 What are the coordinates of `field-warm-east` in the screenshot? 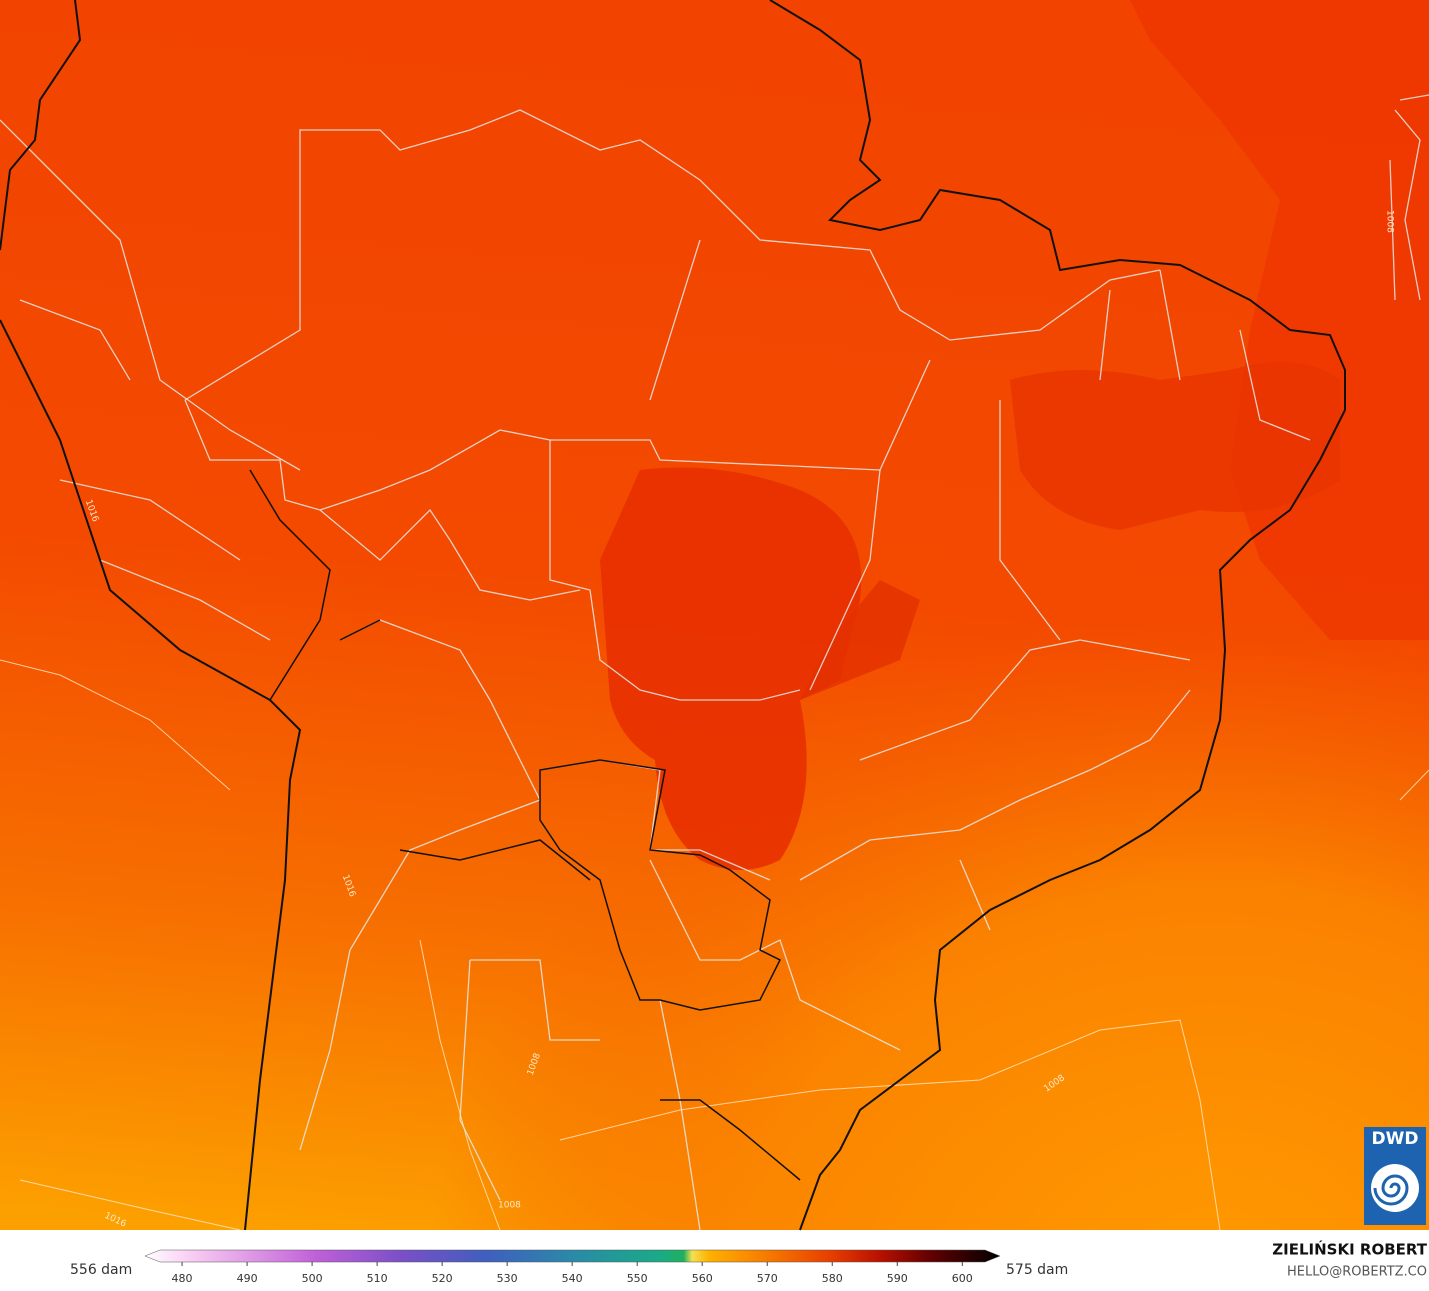 It's located at (1175, 446).